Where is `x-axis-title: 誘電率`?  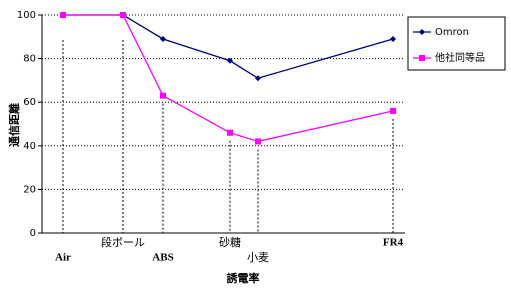 x-axis-title: 誘電率 is located at coordinates (243, 278).